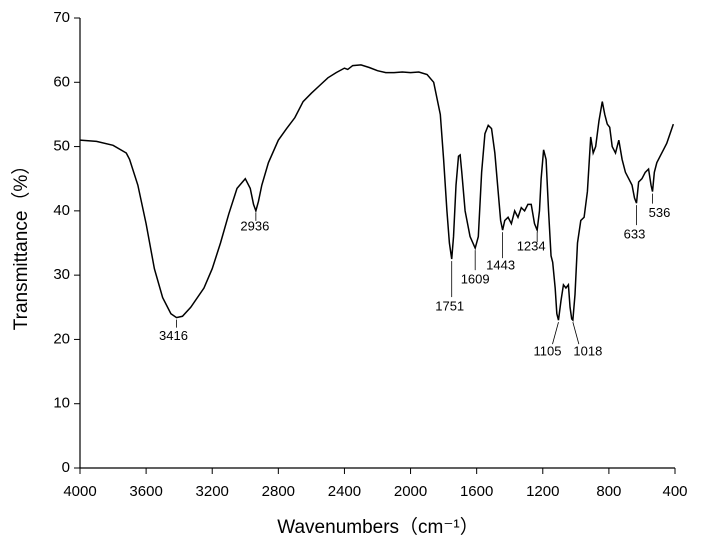 Image resolution: width=705 pixels, height=549 pixels. Describe the element at coordinates (635, 234) in the screenshot. I see `peak-label: 633` at that location.